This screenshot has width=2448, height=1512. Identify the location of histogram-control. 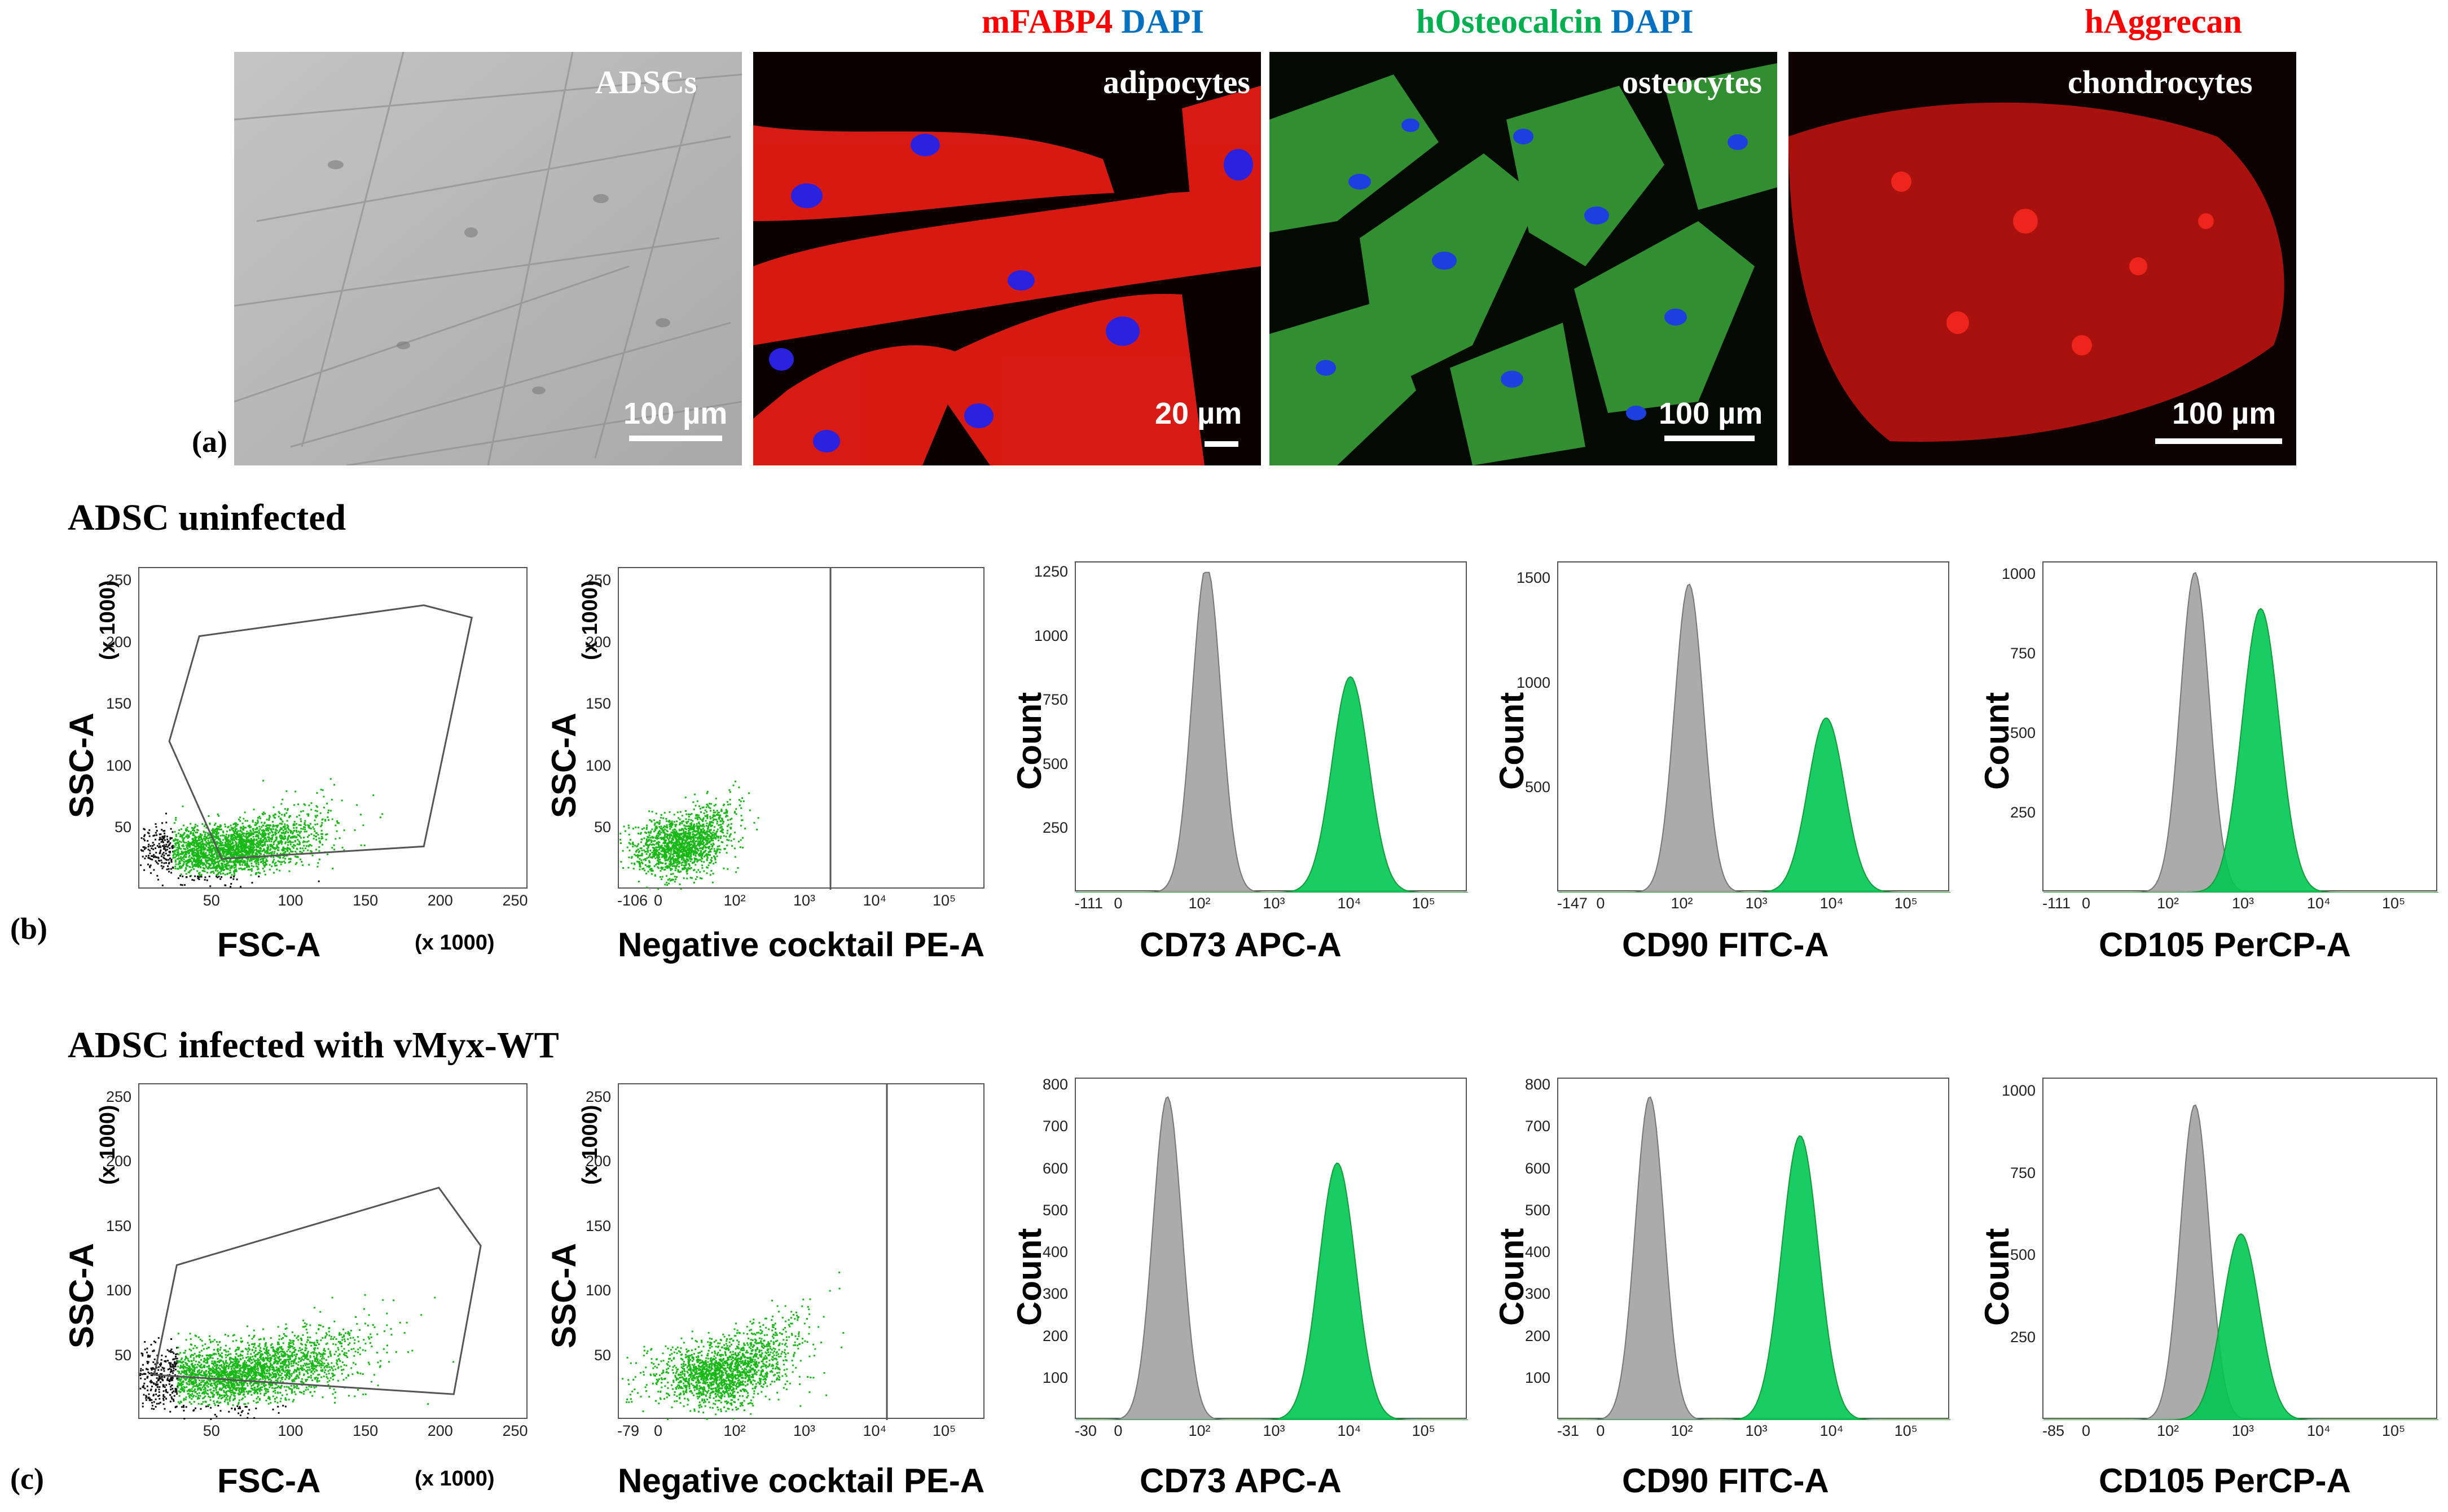
(1272, 732).